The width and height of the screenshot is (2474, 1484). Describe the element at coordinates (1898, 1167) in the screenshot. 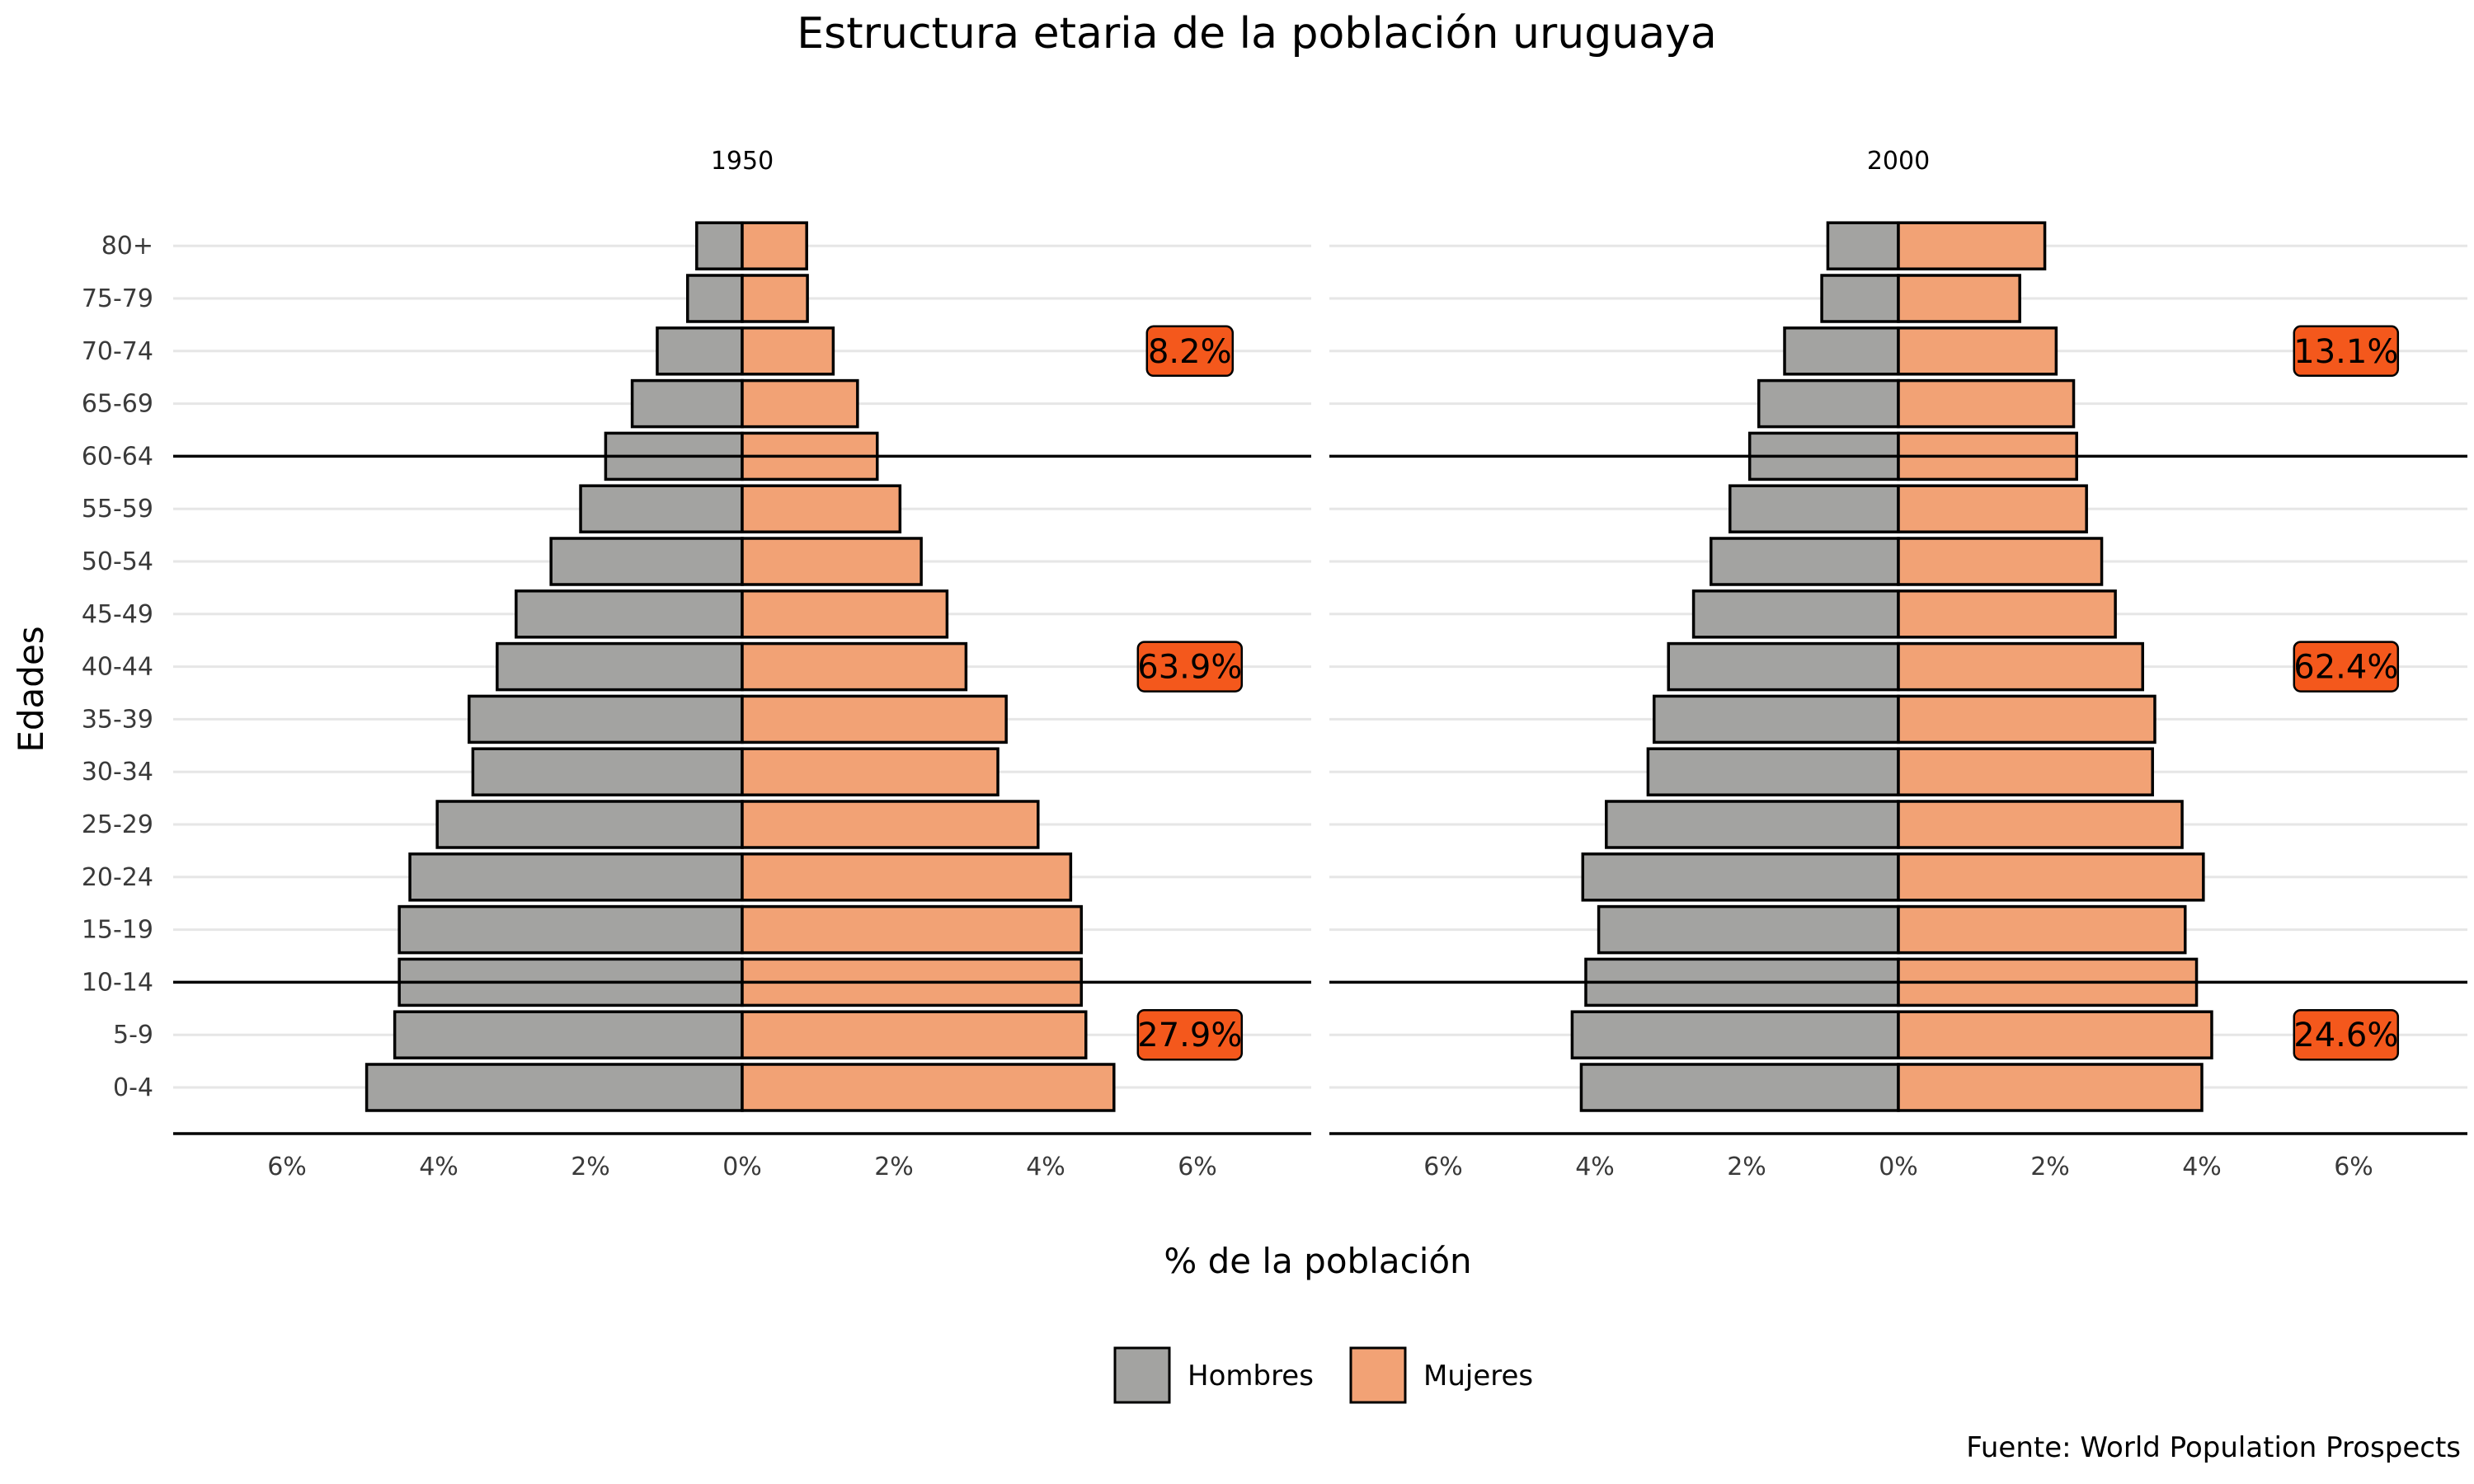

I see `x-tick-2000-3: 0%` at that location.